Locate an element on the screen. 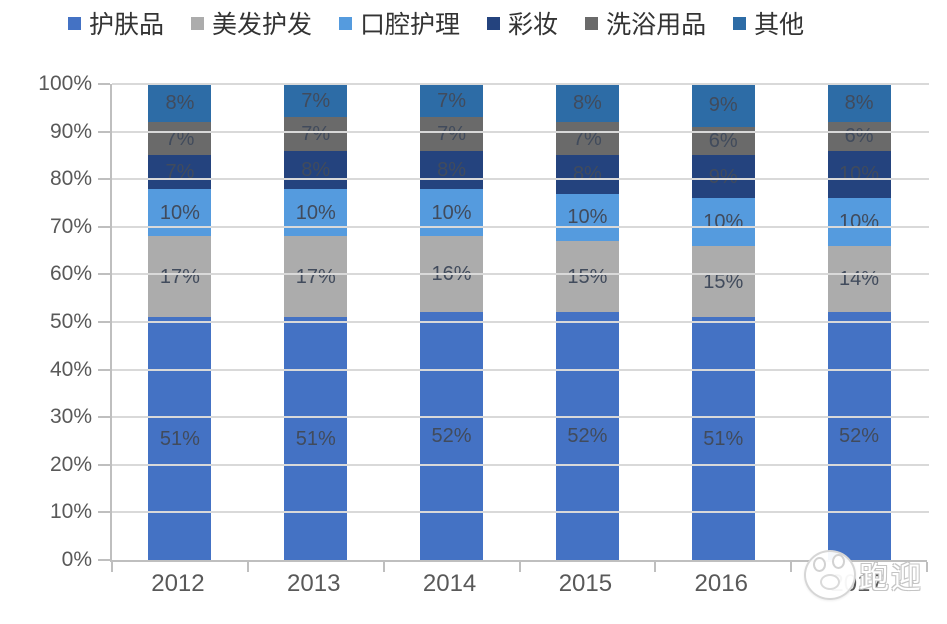  bar-column-2013: 51% 17% 10% 8% 7% 7% is located at coordinates (316, 322).